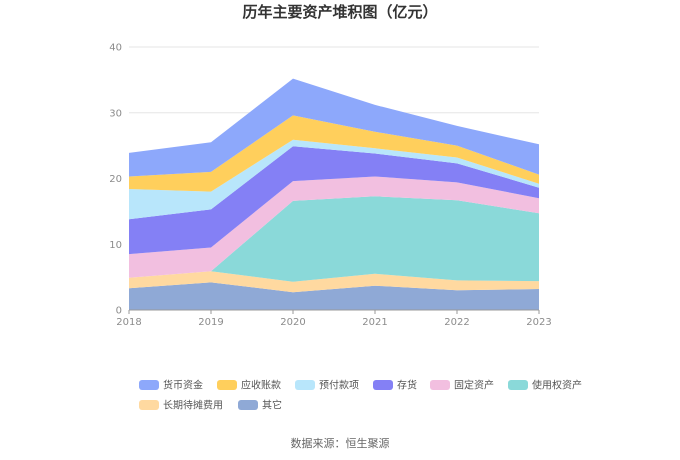 Image resolution: width=680 pixels, height=460 pixels. I want to click on y-tick-label: 0, so click(119, 311).